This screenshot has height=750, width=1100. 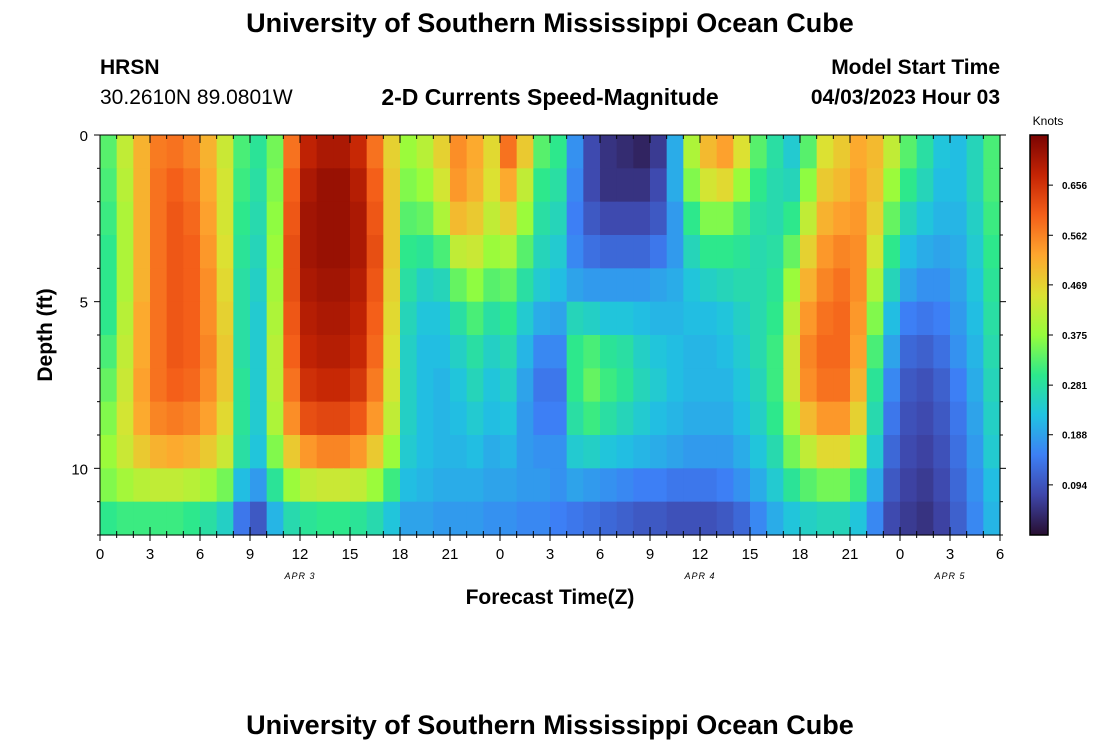 I want to click on chart-subtitle: 2-D Currents Speed-Magnitude, so click(x=550, y=97).